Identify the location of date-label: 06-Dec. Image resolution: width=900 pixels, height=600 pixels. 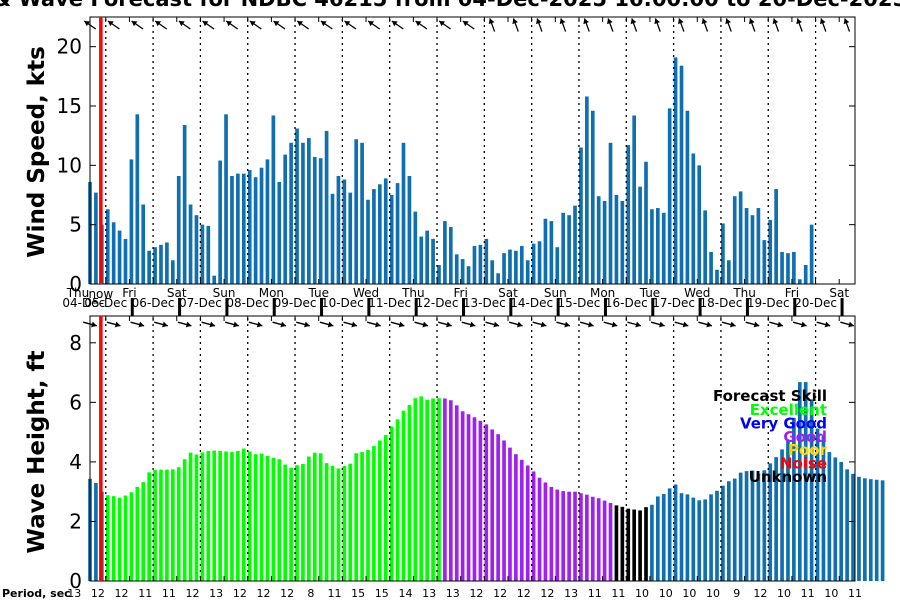
(153, 303).